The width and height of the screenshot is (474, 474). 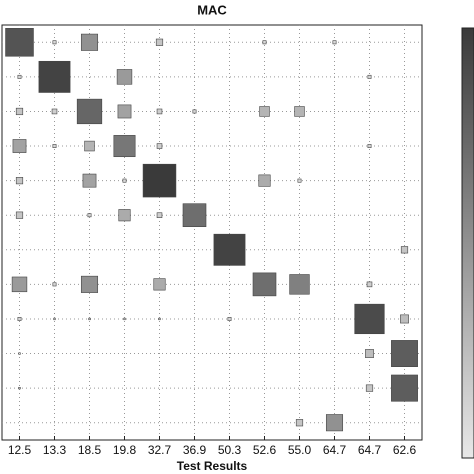 I want to click on x-tick-label: 62.6, so click(x=405, y=450).